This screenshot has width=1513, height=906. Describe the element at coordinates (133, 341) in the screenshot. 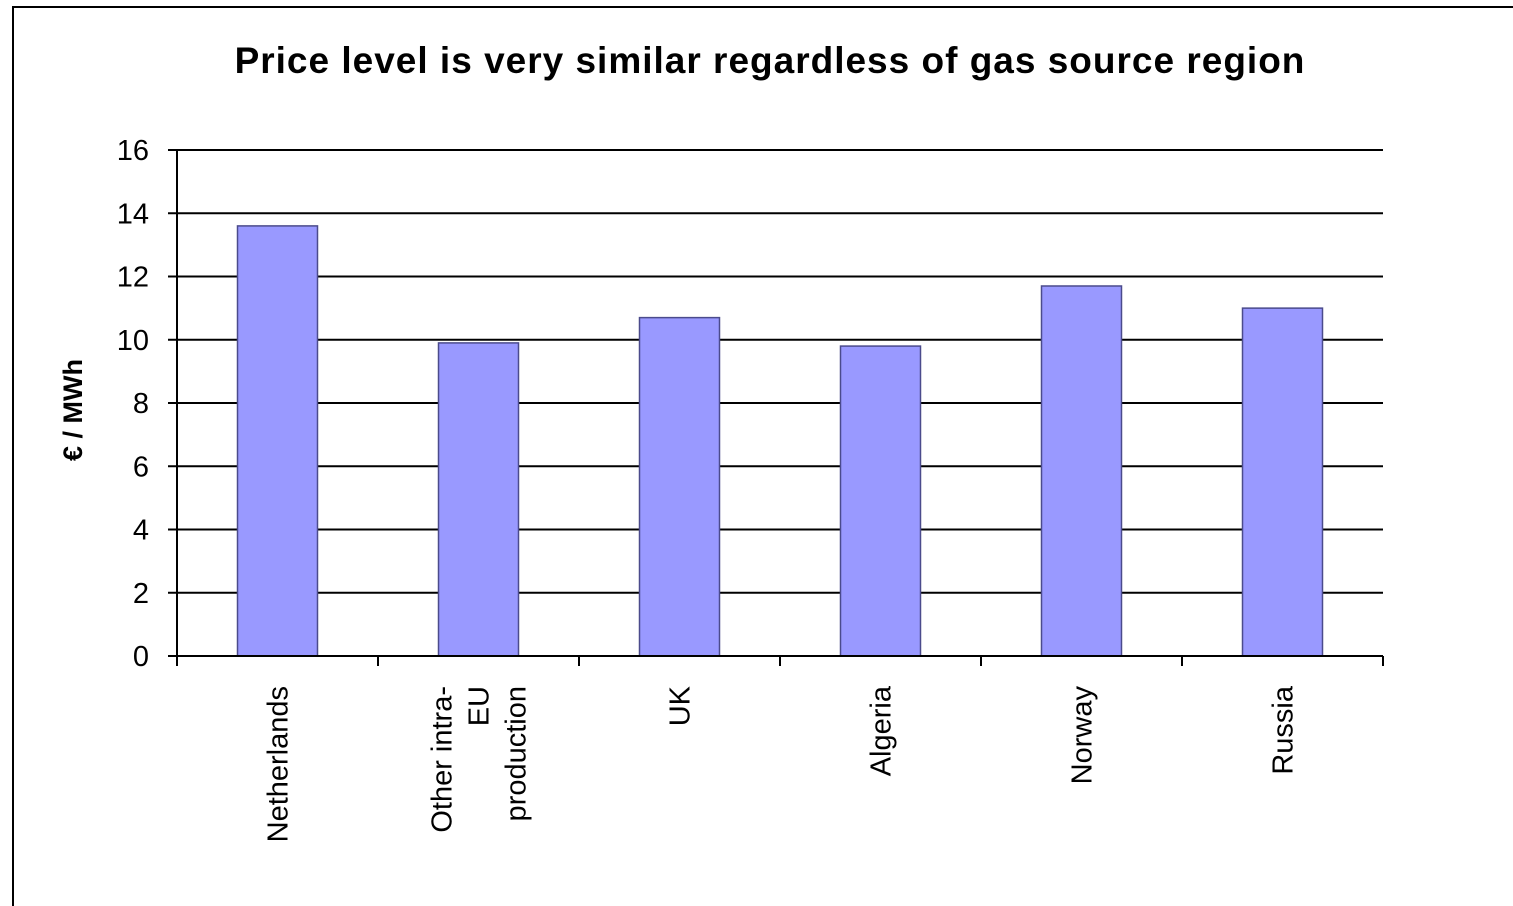

I see `y-tick-label: 10` at that location.